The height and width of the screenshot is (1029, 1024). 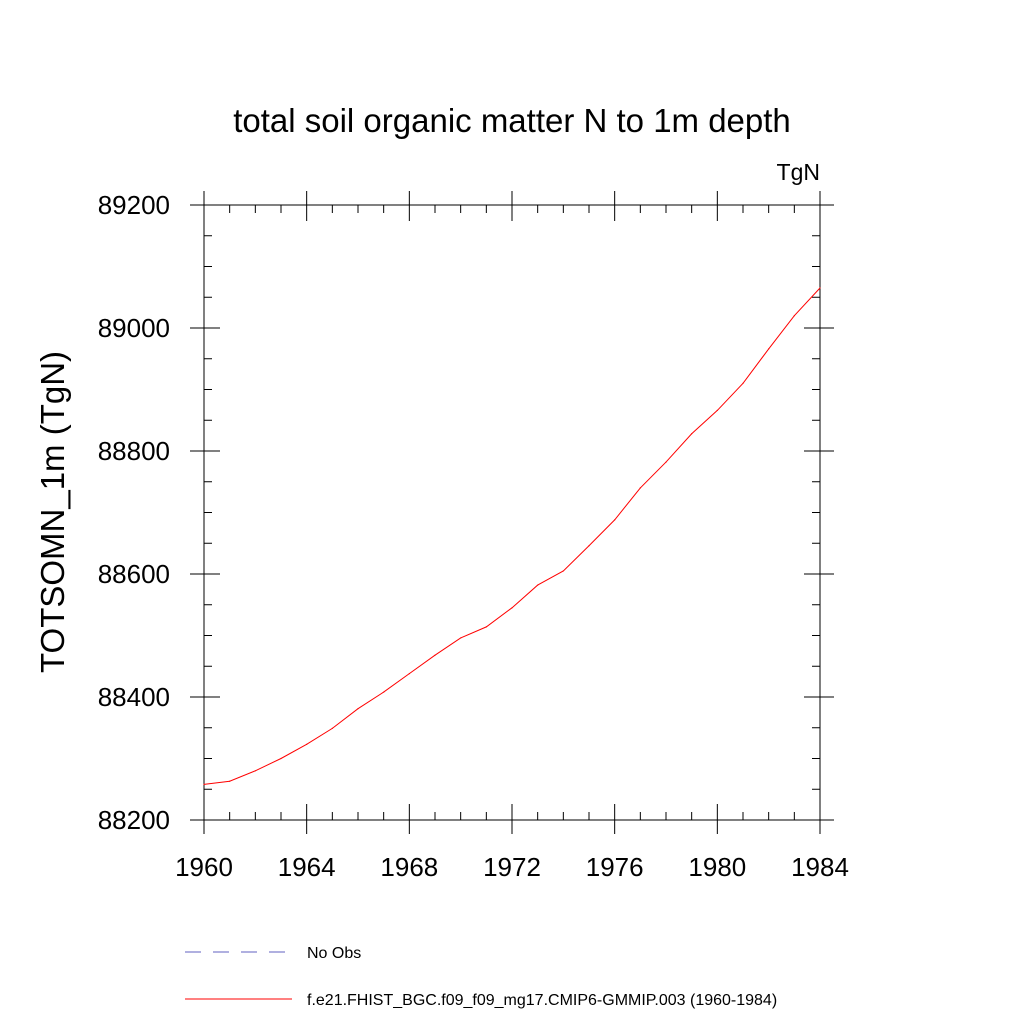 I want to click on x-tick-label: 1968, so click(x=409, y=867).